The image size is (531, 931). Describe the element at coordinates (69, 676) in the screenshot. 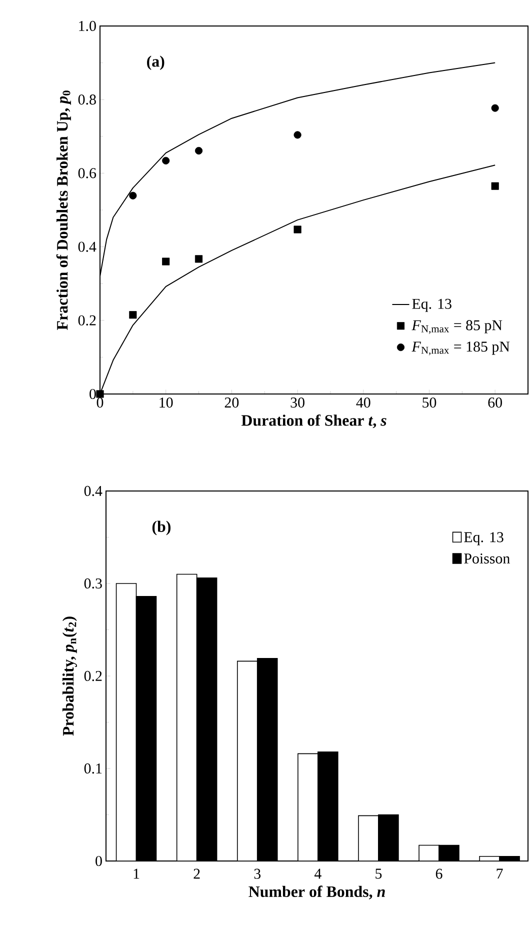

I see `y-axis-title: Probability, p$_{n}$(t$_{2}$)` at that location.